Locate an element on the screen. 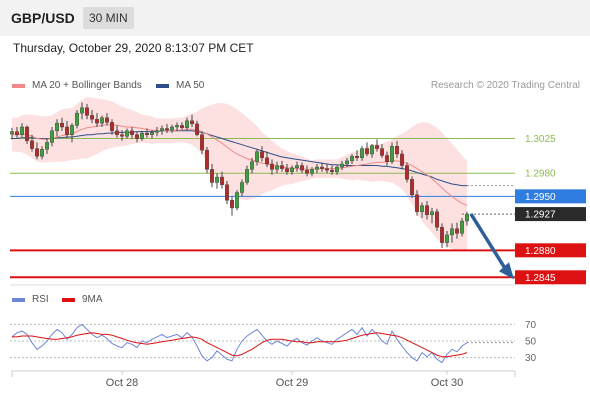  ma50-swatch is located at coordinates (162, 85).